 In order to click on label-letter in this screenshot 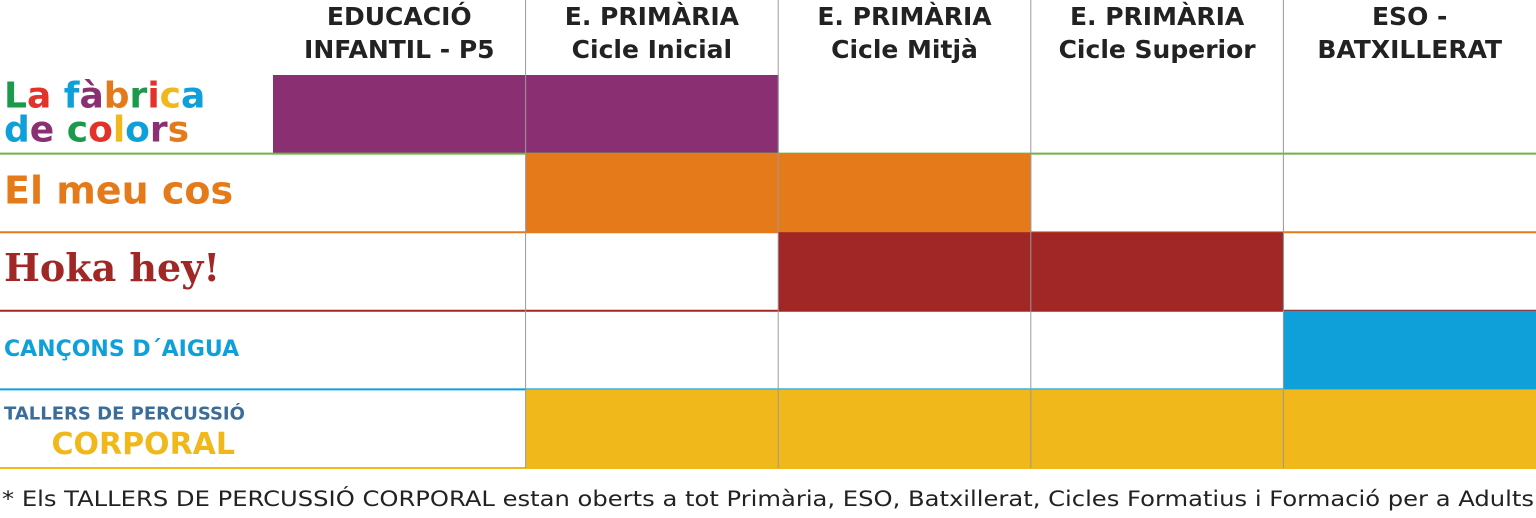, I will do `click(60, 129)`.